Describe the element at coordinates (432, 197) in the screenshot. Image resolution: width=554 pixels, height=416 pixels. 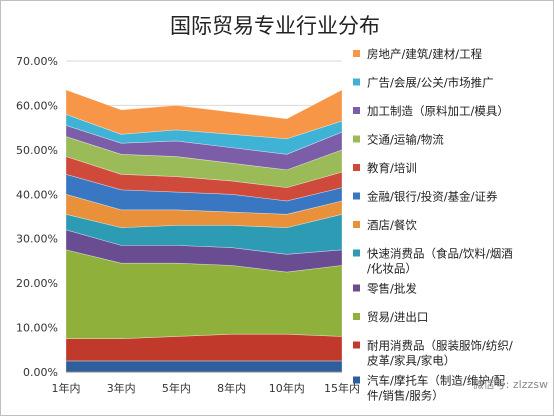
I see `legend-label: 金融/银行/投资/基金/证券` at that location.